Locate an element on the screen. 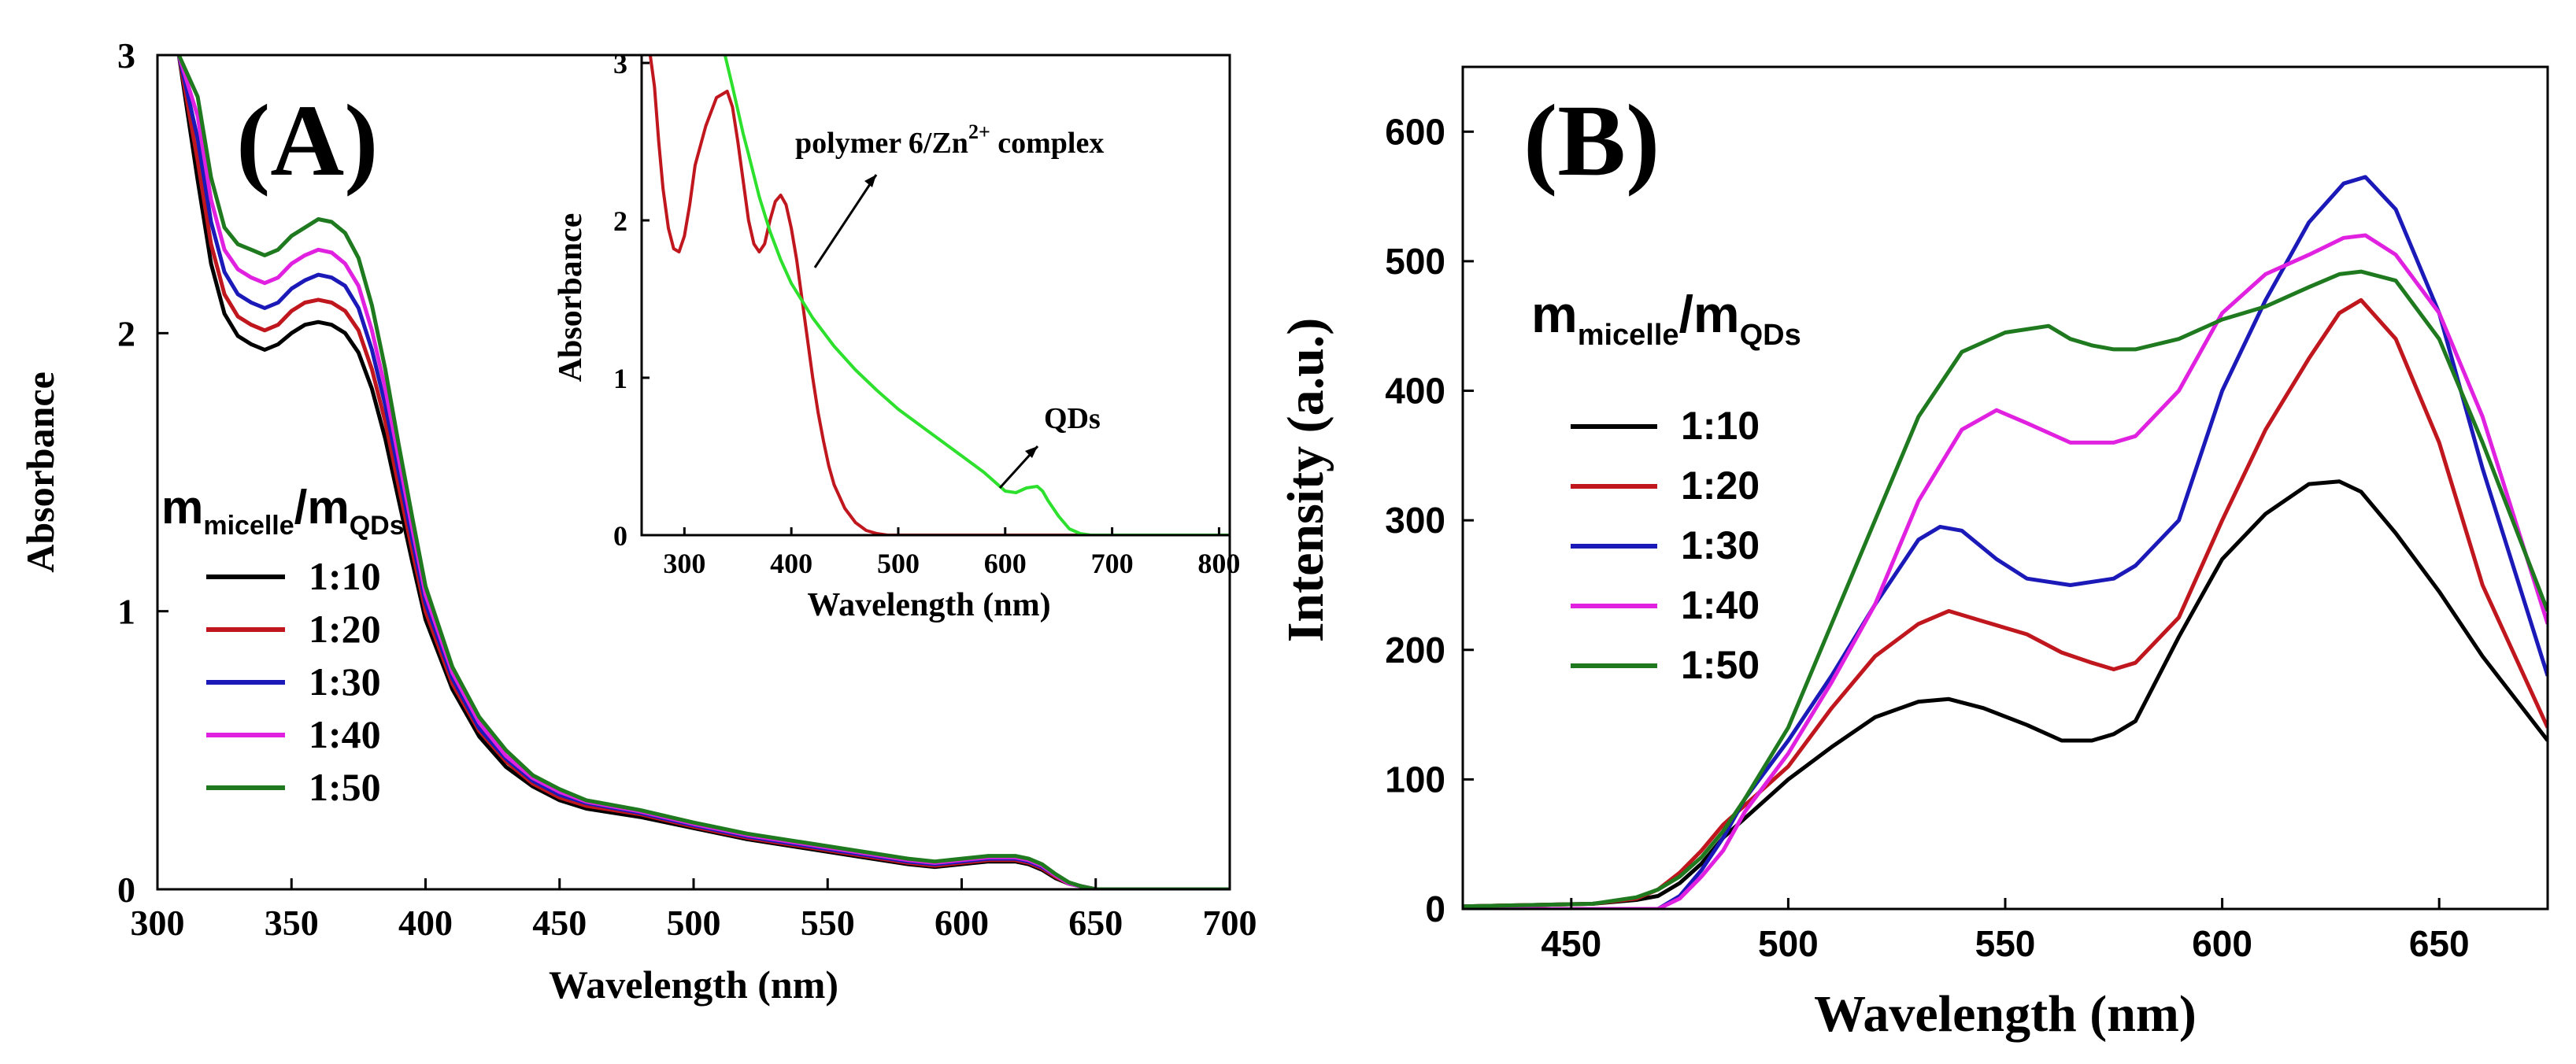 Image resolution: width=2576 pixels, height=1064 pixels. panel-a-x-axis-title: Wavelength (nm) is located at coordinates (693, 985).